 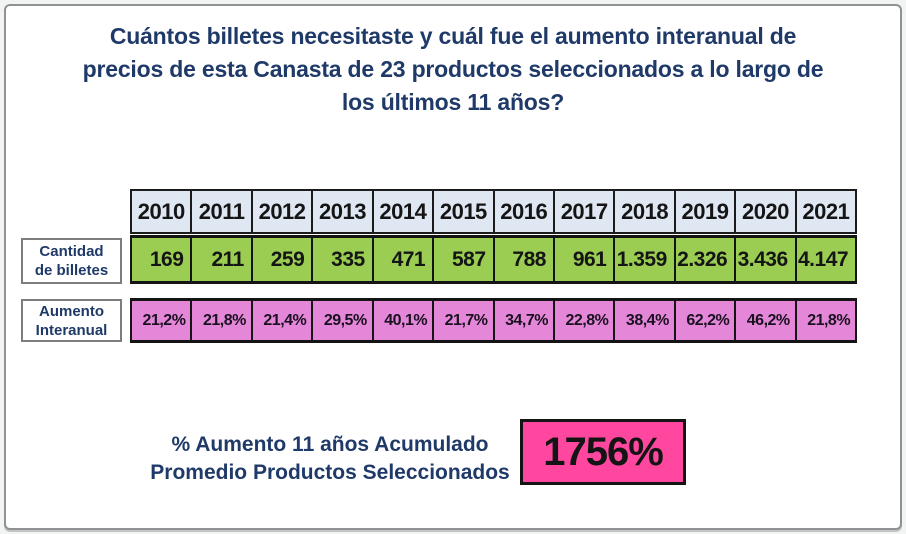 What do you see at coordinates (341, 211) in the screenshot?
I see `year-cell: 2013` at bounding box center [341, 211].